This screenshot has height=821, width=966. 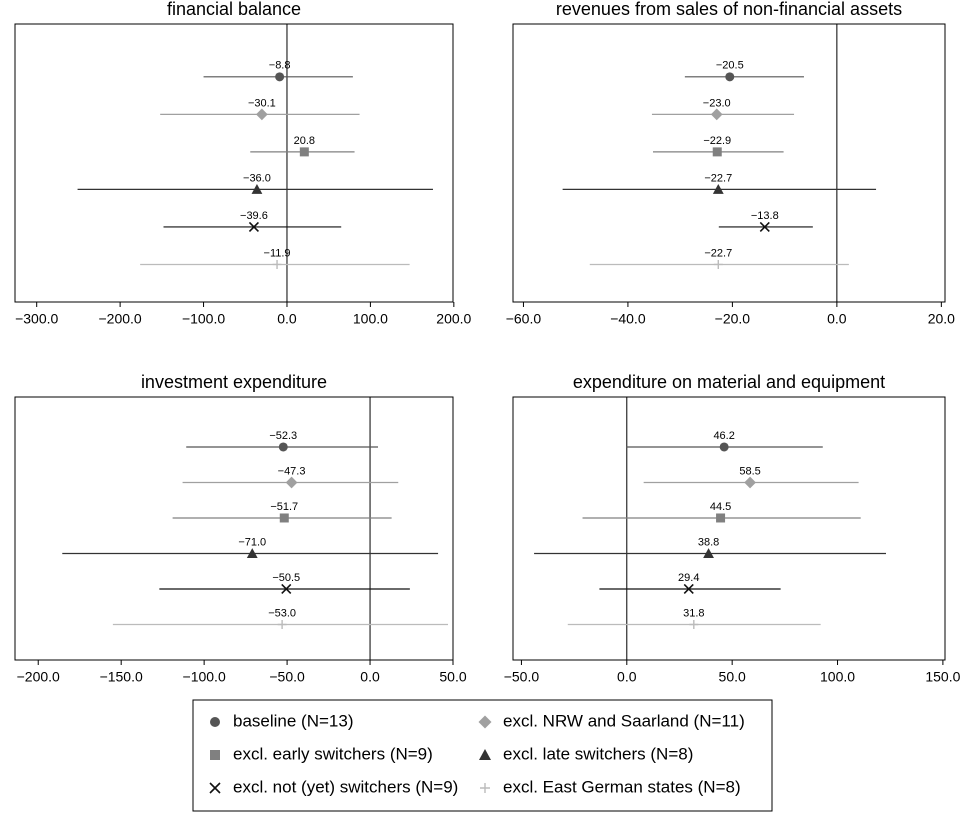 What do you see at coordinates (598, 753) in the screenshot?
I see `legend-label: excl. late switchers (N=8)` at bounding box center [598, 753].